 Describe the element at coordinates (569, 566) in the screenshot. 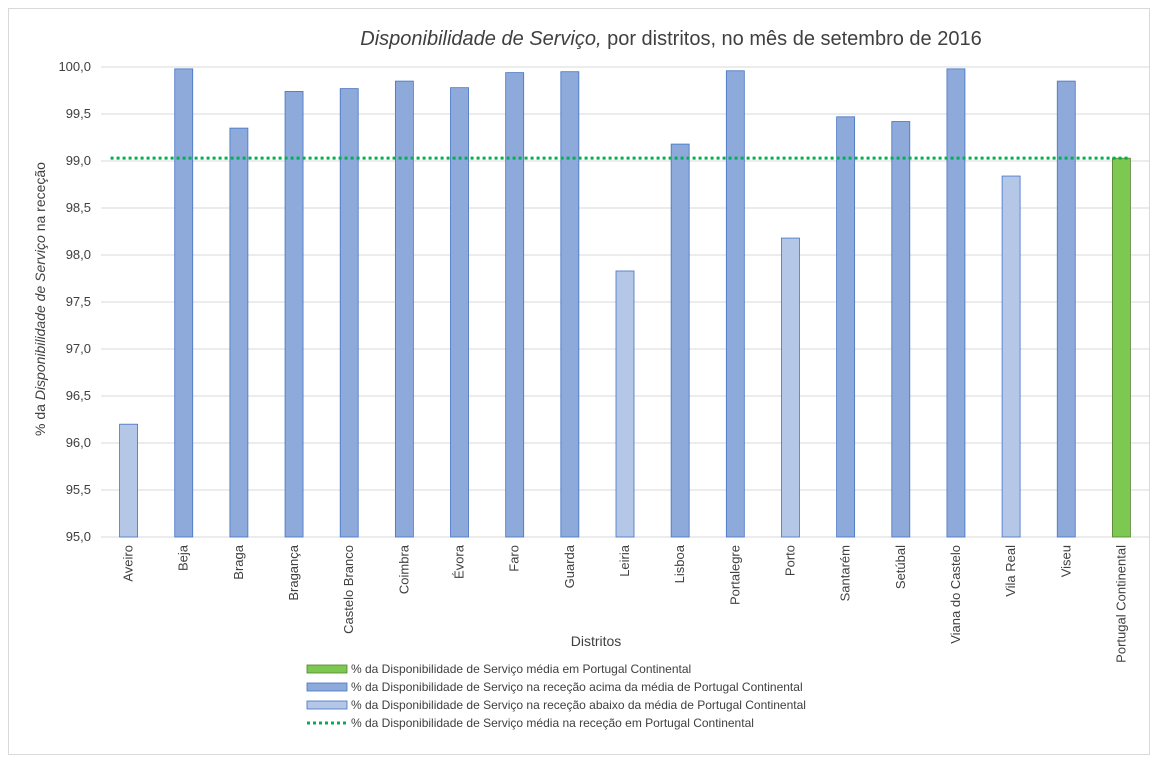

I see `x-tick-label: Guarda` at that location.